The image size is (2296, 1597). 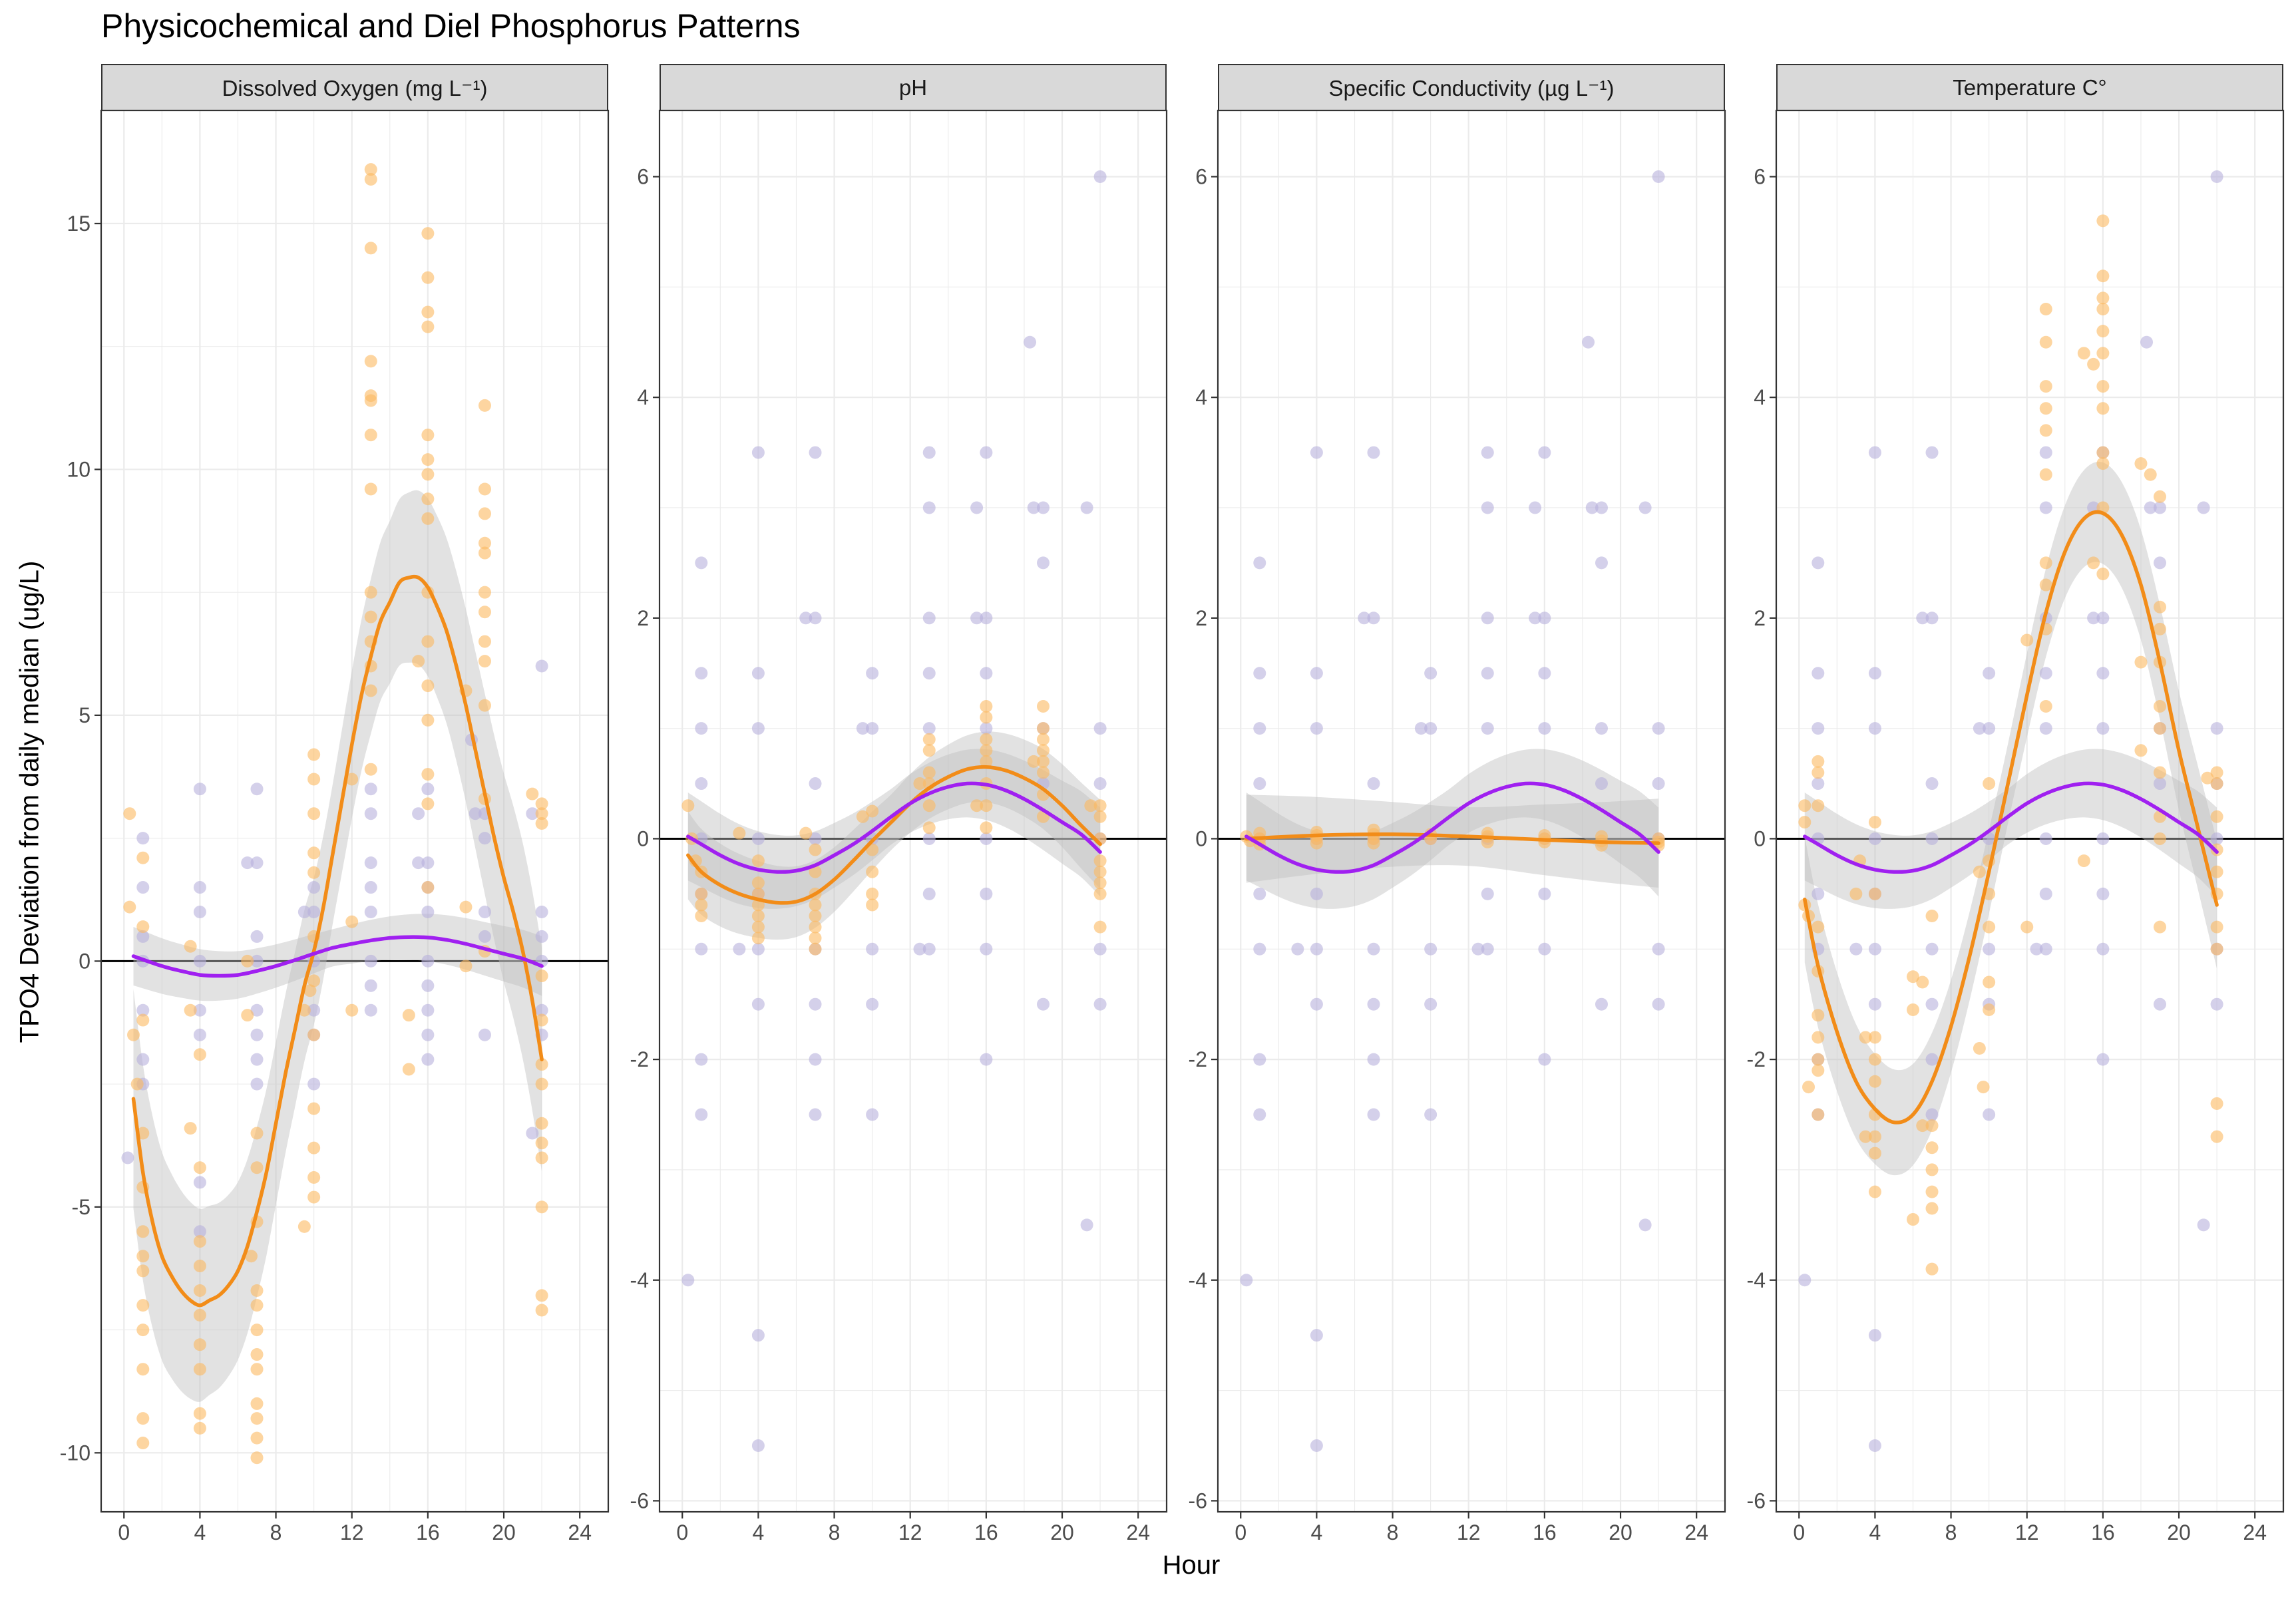 I want to click on y-tick-label: -4, so click(x=1198, y=1280).